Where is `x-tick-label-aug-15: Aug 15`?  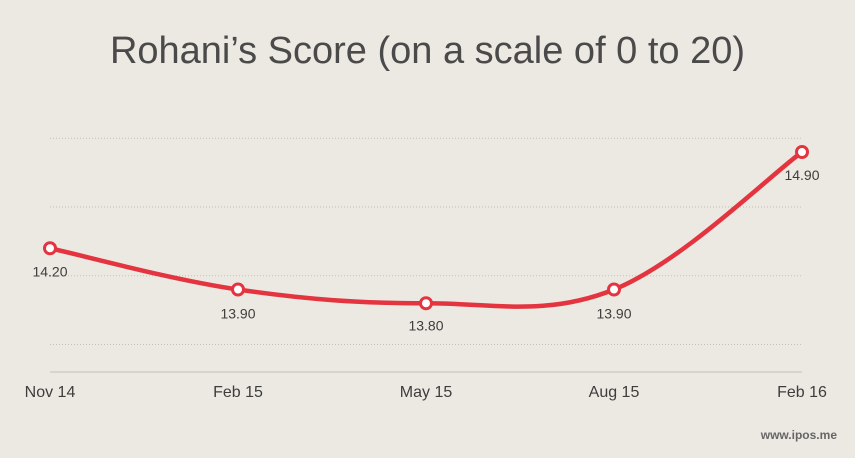
x-tick-label-aug-15: Aug 15 is located at coordinates (614, 392).